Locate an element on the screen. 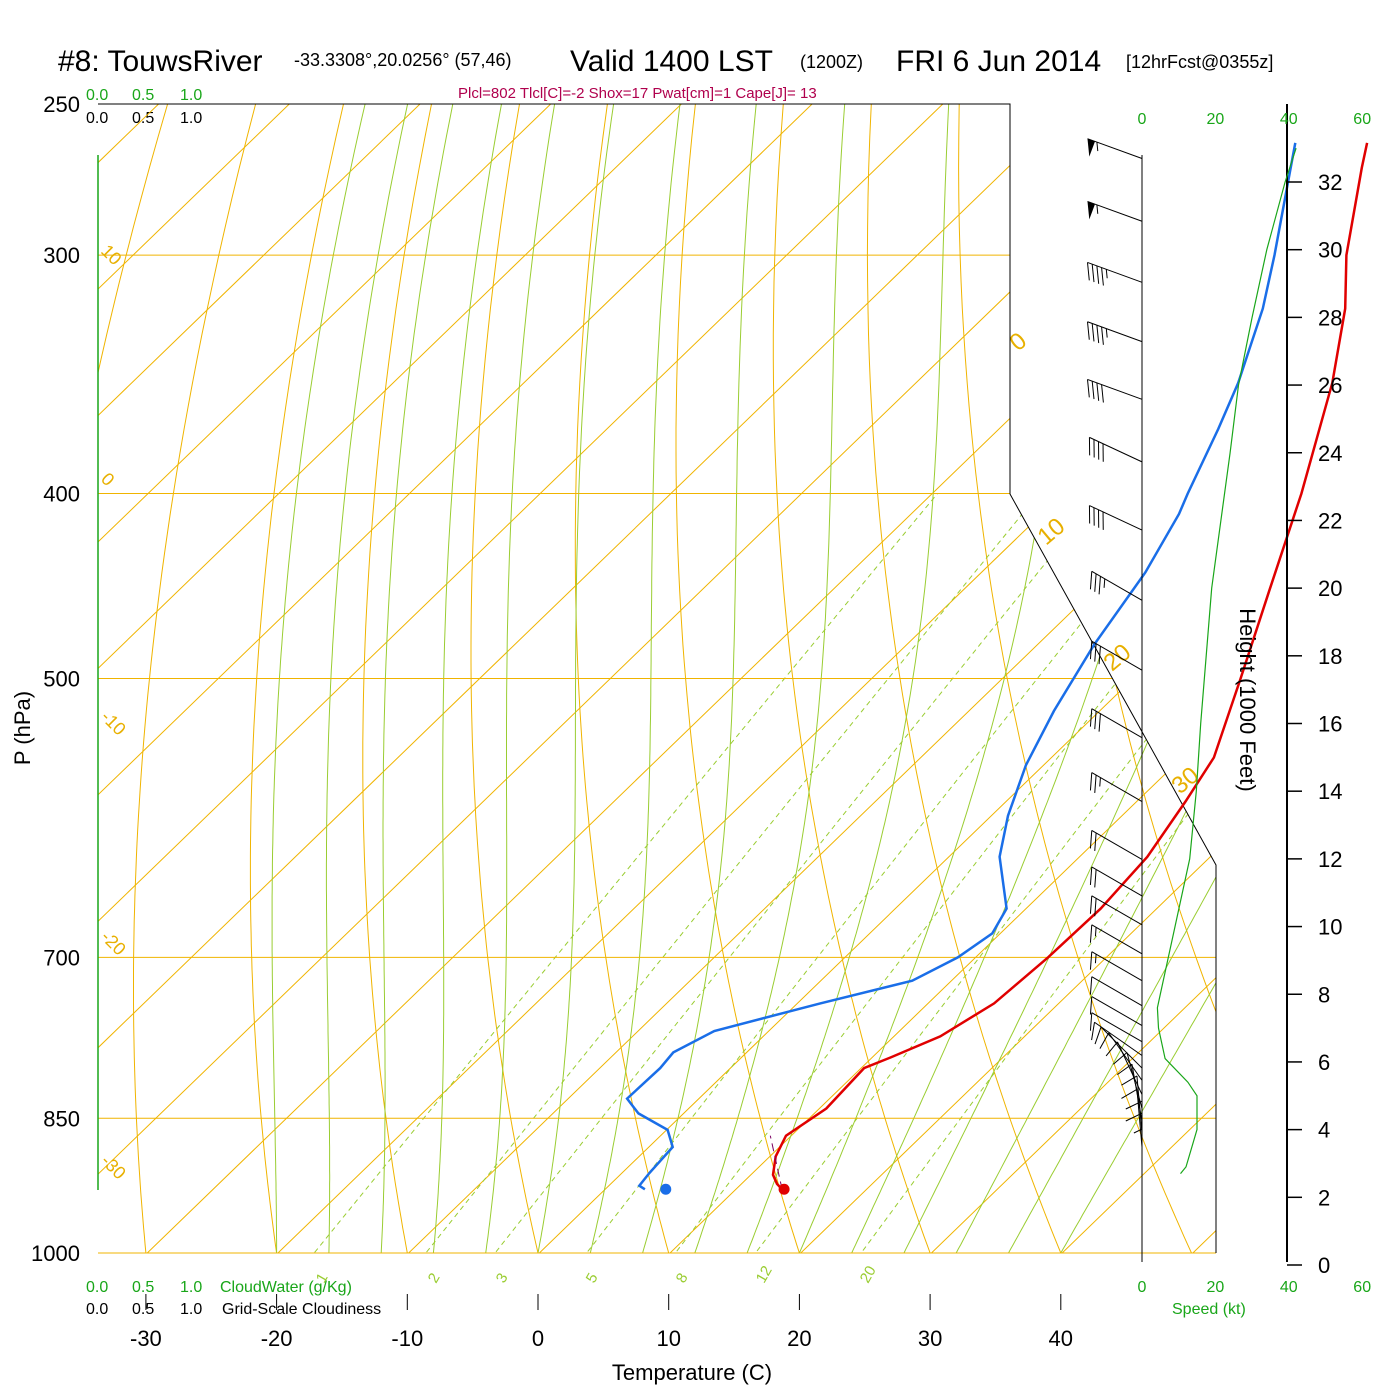 This screenshot has height=1400, width=1400. mixing-ratio-label: 3 is located at coordinates (502, 1278).